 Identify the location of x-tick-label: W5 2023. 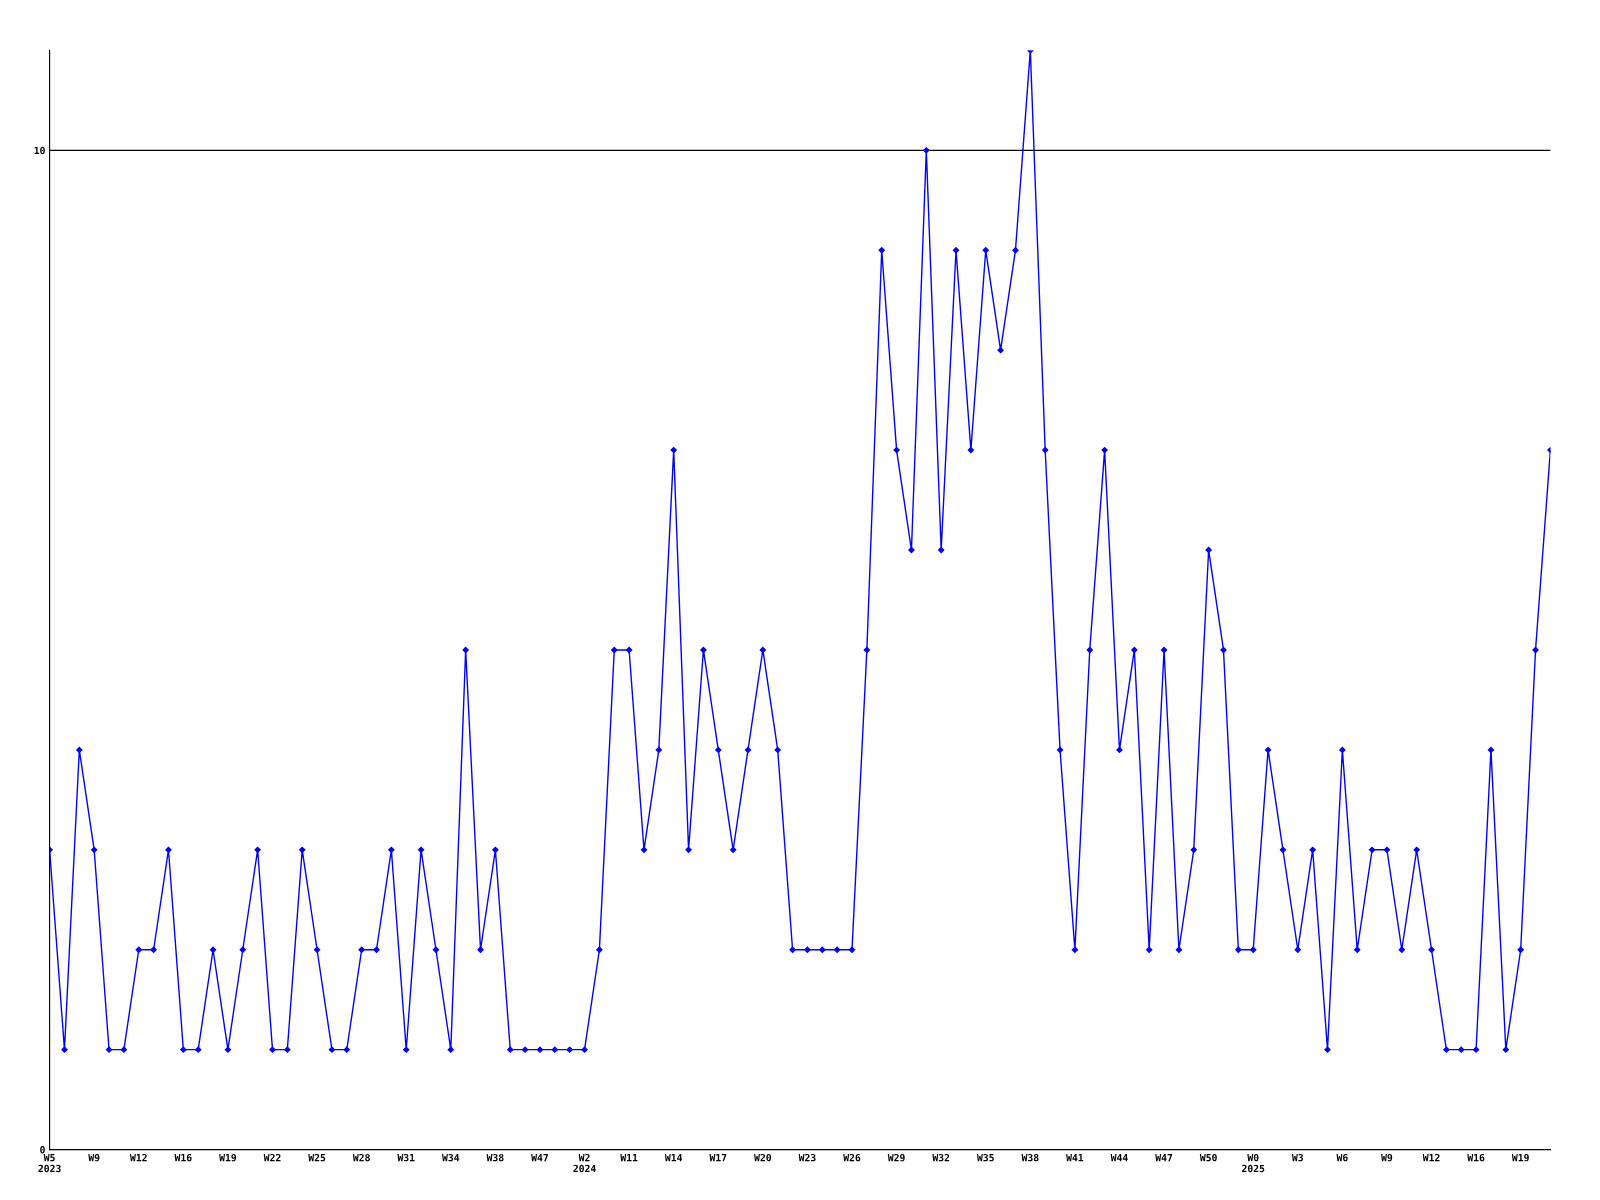
(49, 1163).